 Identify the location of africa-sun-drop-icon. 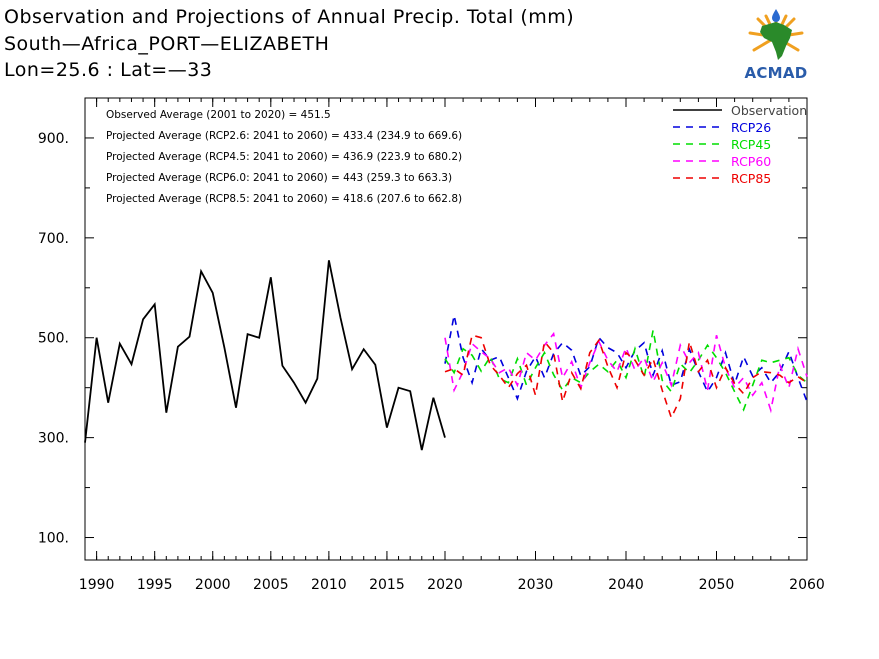
(776, 34).